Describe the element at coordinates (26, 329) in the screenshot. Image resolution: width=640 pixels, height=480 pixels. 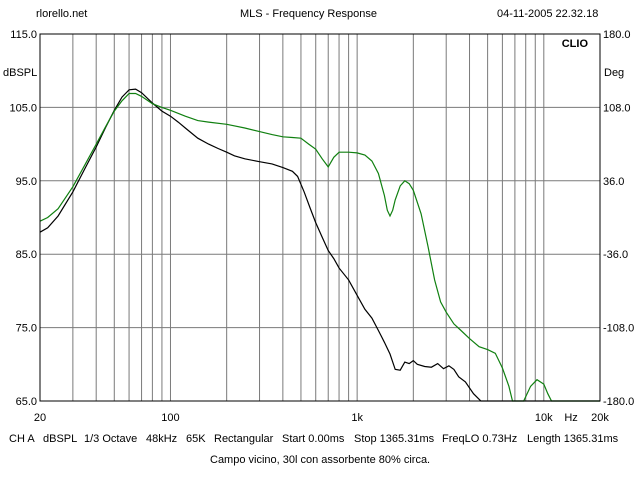
I see `y-tick-label: 75.0` at that location.